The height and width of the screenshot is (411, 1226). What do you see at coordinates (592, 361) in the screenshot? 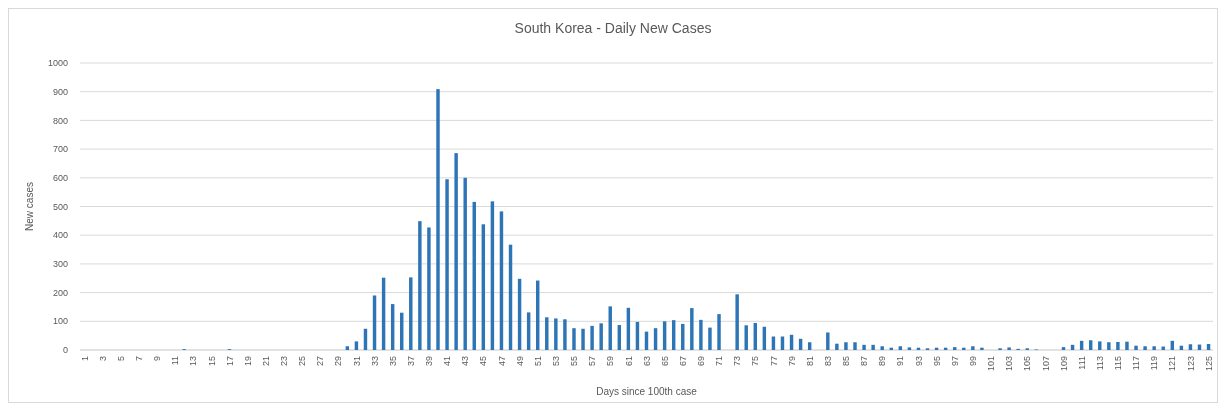
I see `x-tick-label: 57` at bounding box center [592, 361].